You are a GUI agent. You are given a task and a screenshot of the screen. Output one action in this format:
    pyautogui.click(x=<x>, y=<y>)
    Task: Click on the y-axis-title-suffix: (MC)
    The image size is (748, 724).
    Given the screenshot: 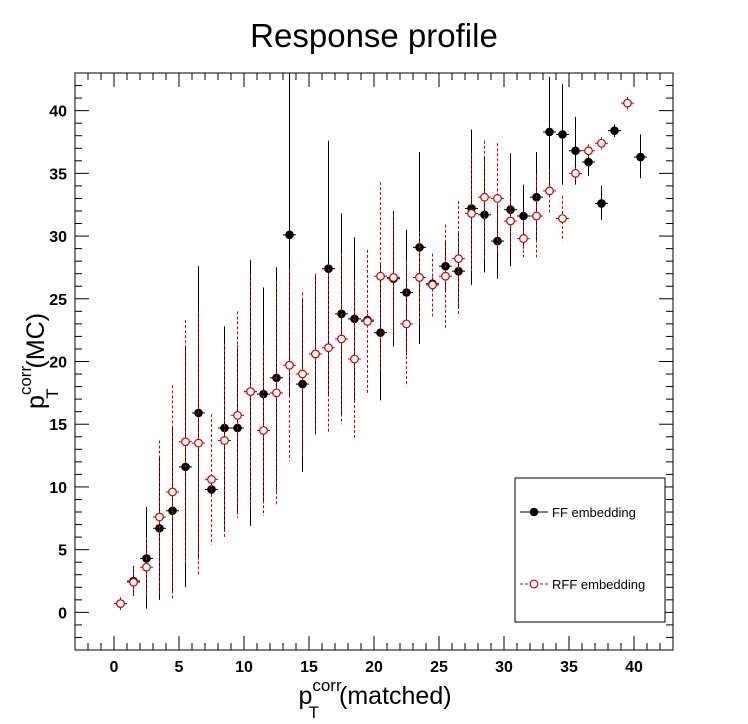 What is the action you would take?
    pyautogui.click(x=36, y=341)
    